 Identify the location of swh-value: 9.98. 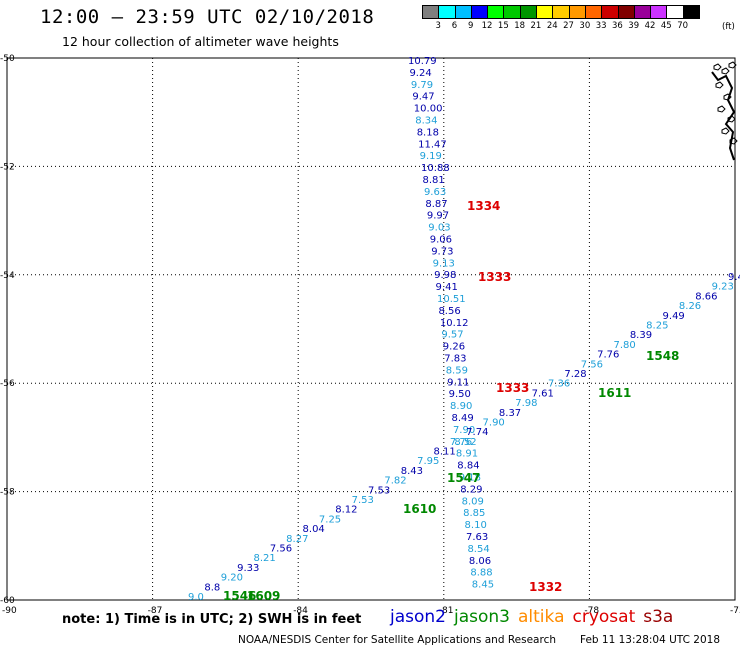
(445, 275).